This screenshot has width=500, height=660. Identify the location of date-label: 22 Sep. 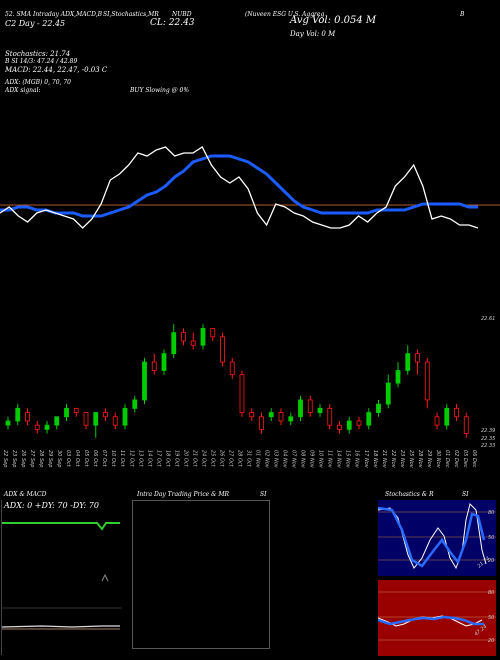
(5, 458).